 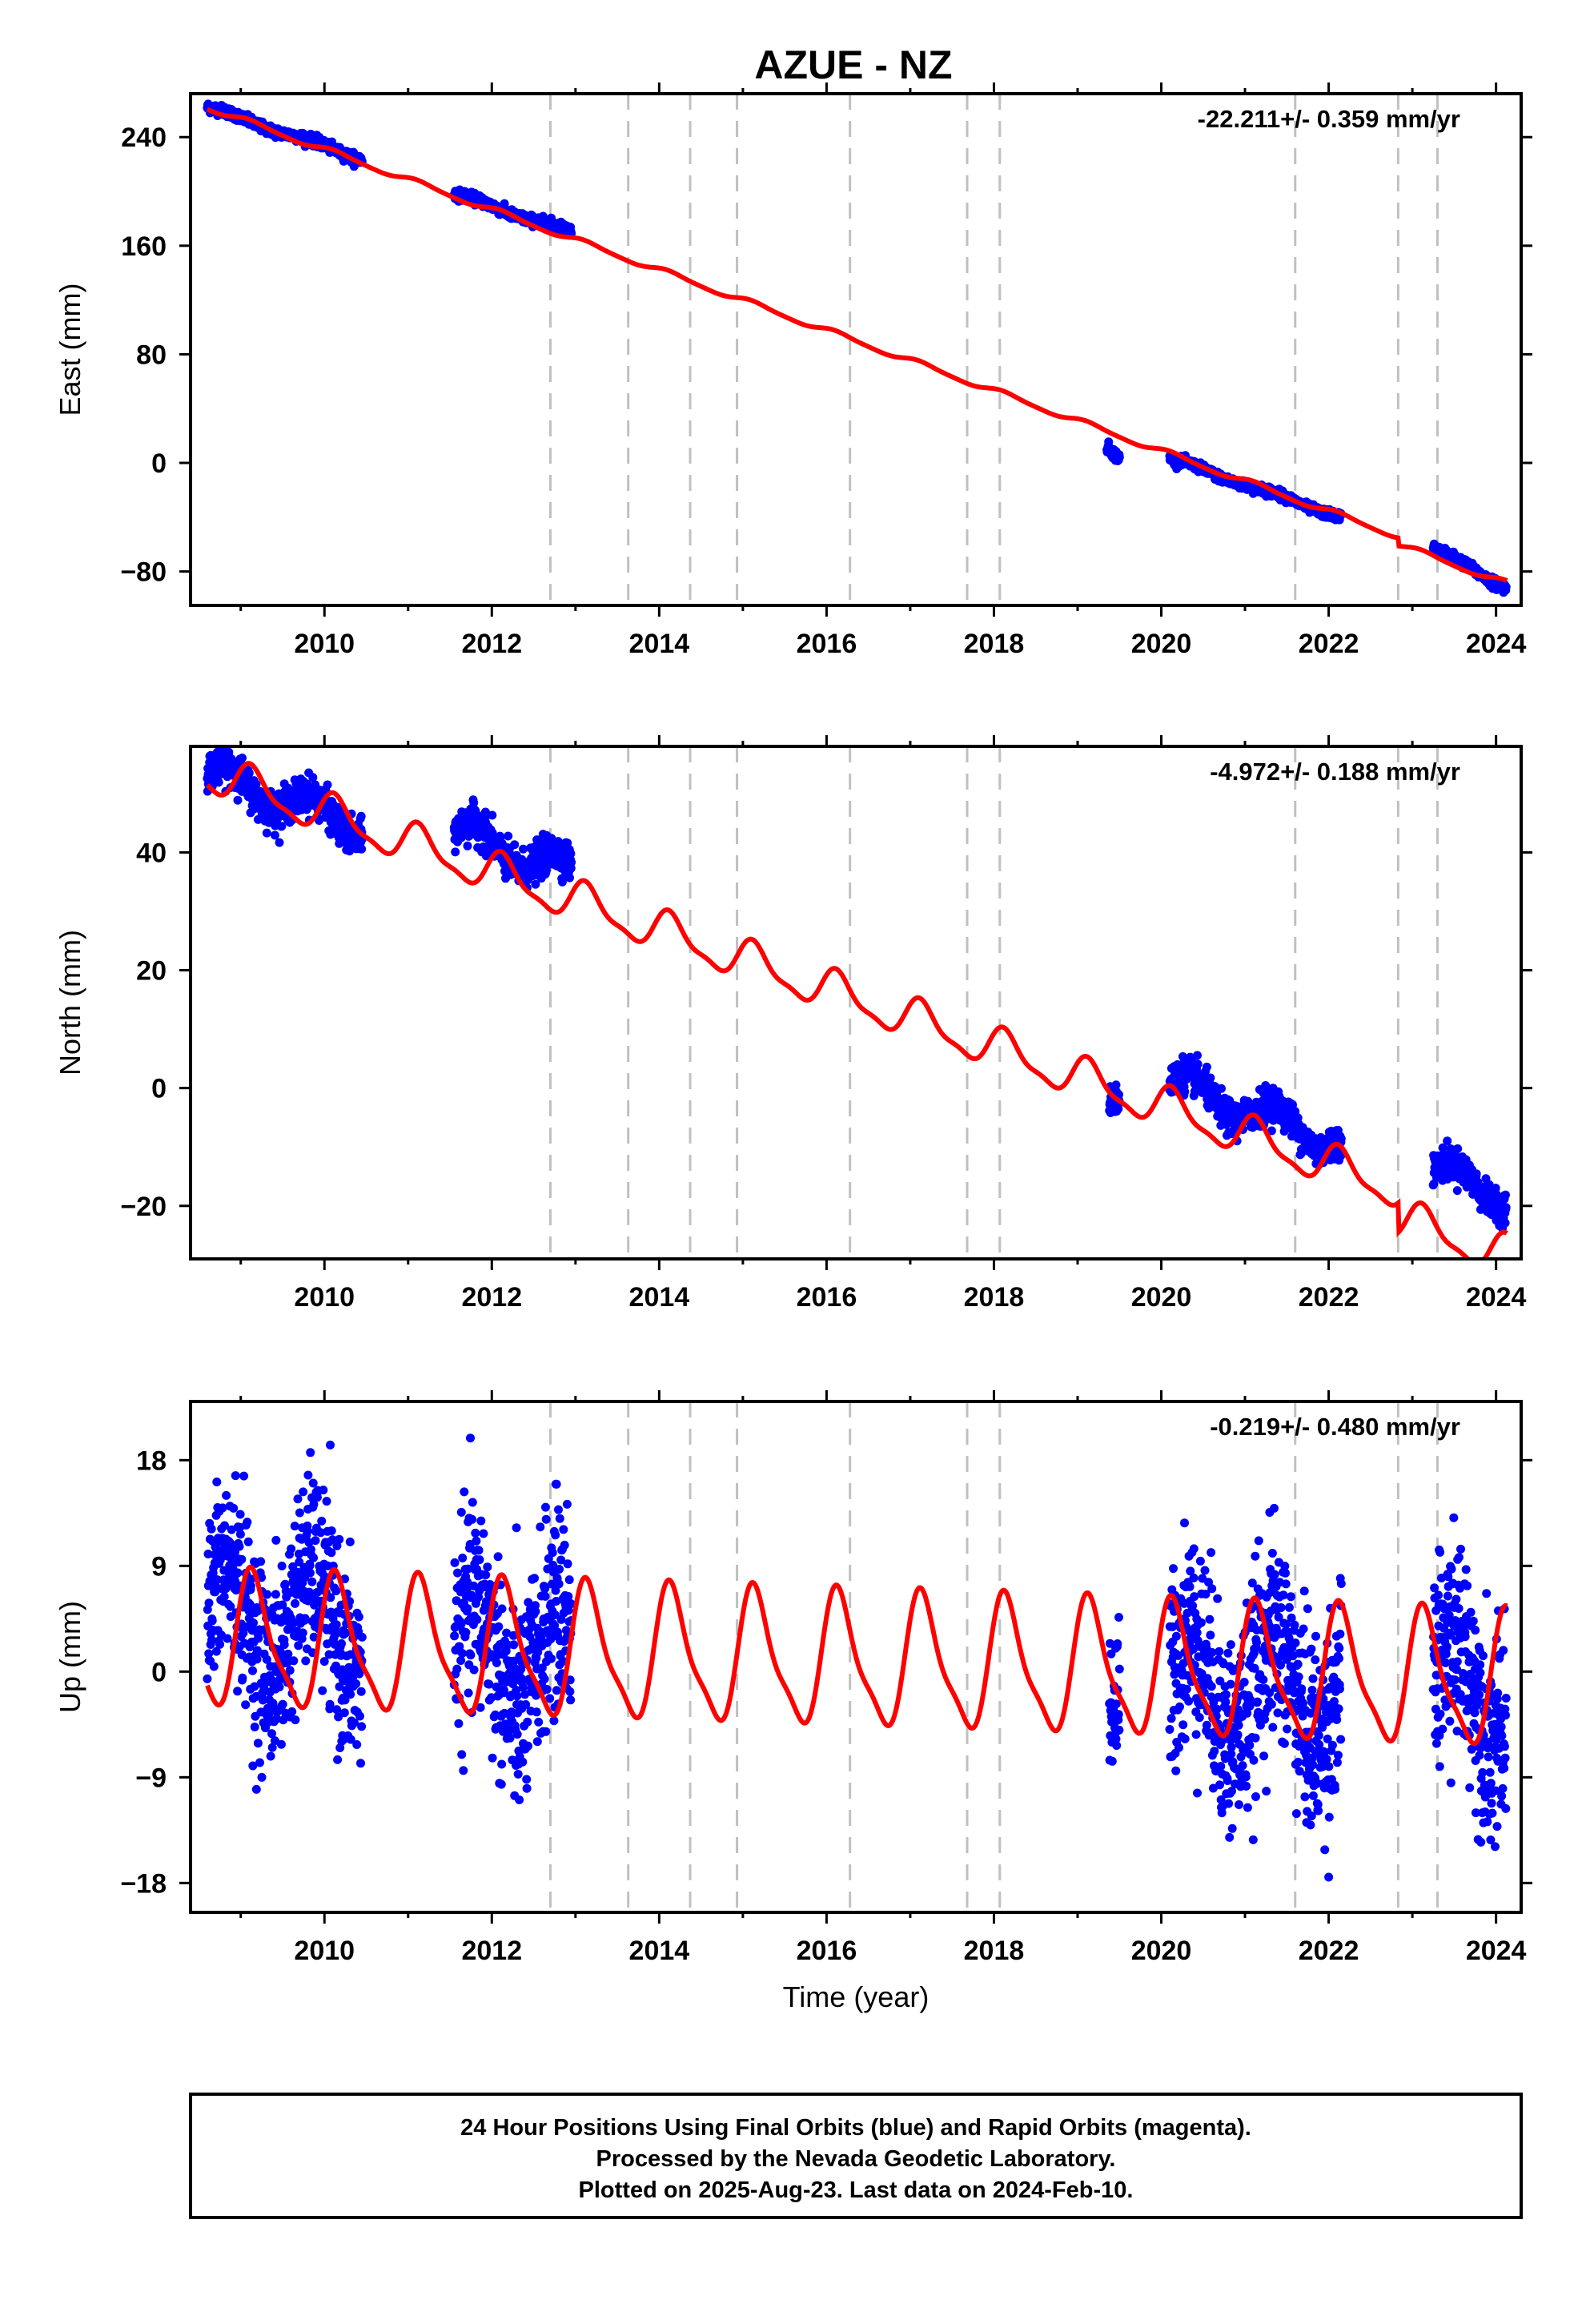 What do you see at coordinates (853, 64) in the screenshot?
I see `figure-title: AZUE - NZ` at bounding box center [853, 64].